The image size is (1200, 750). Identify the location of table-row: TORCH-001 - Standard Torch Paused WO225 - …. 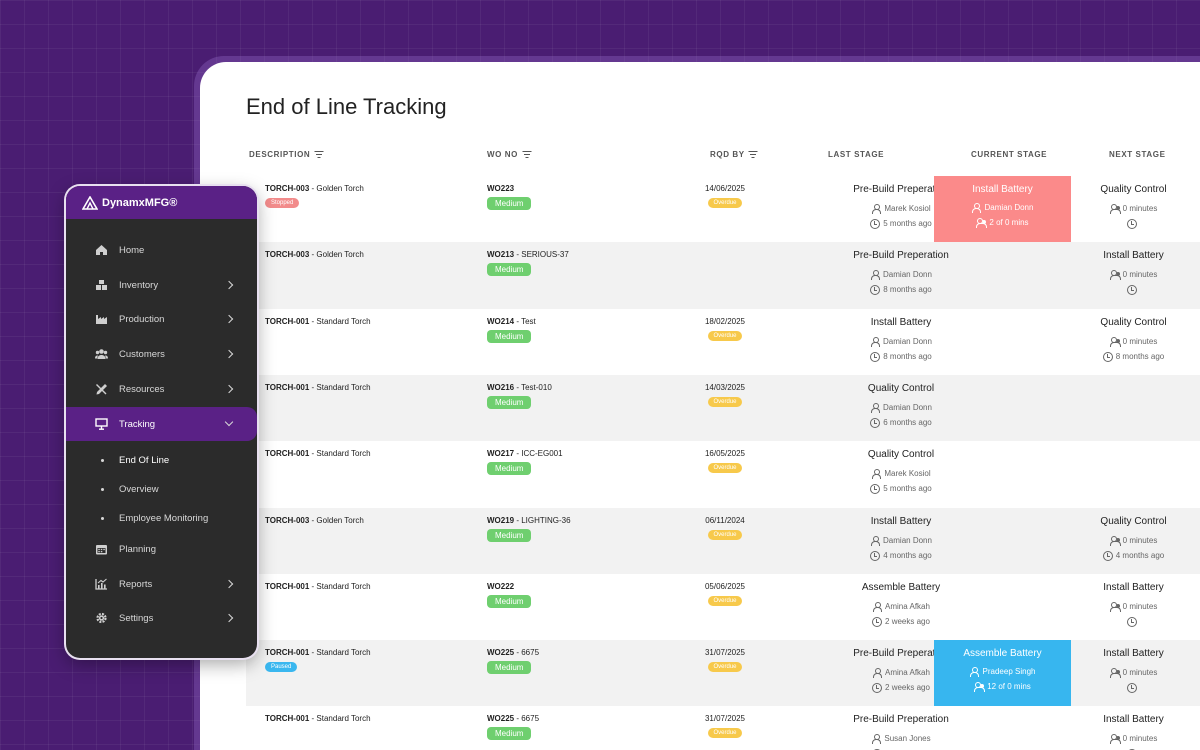
(723, 673).